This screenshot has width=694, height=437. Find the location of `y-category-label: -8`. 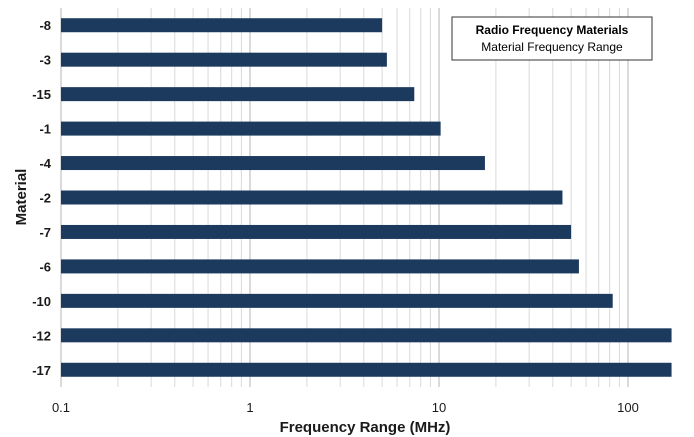

y-category-label: -8 is located at coordinates (45, 25).